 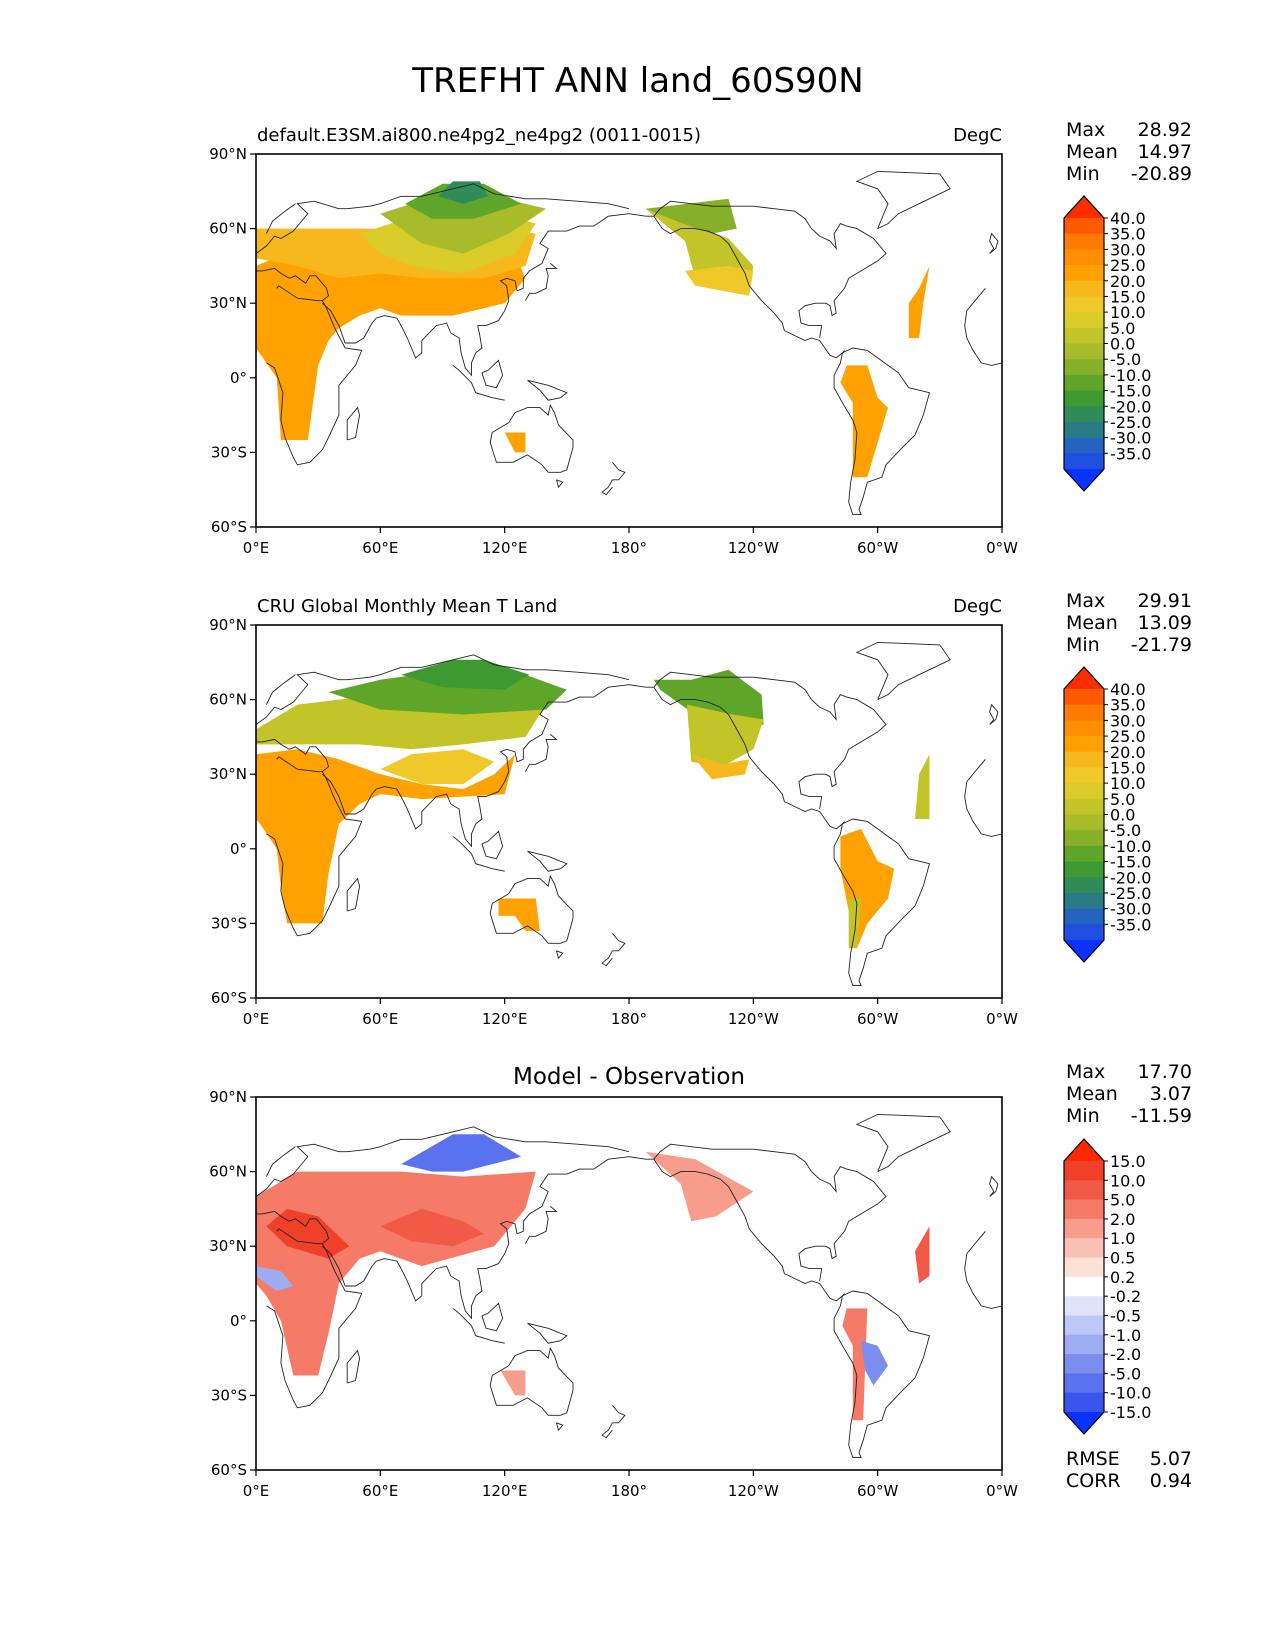 What do you see at coordinates (1130, 406) in the screenshot?
I see `colorbar-label: -20.0` at bounding box center [1130, 406].